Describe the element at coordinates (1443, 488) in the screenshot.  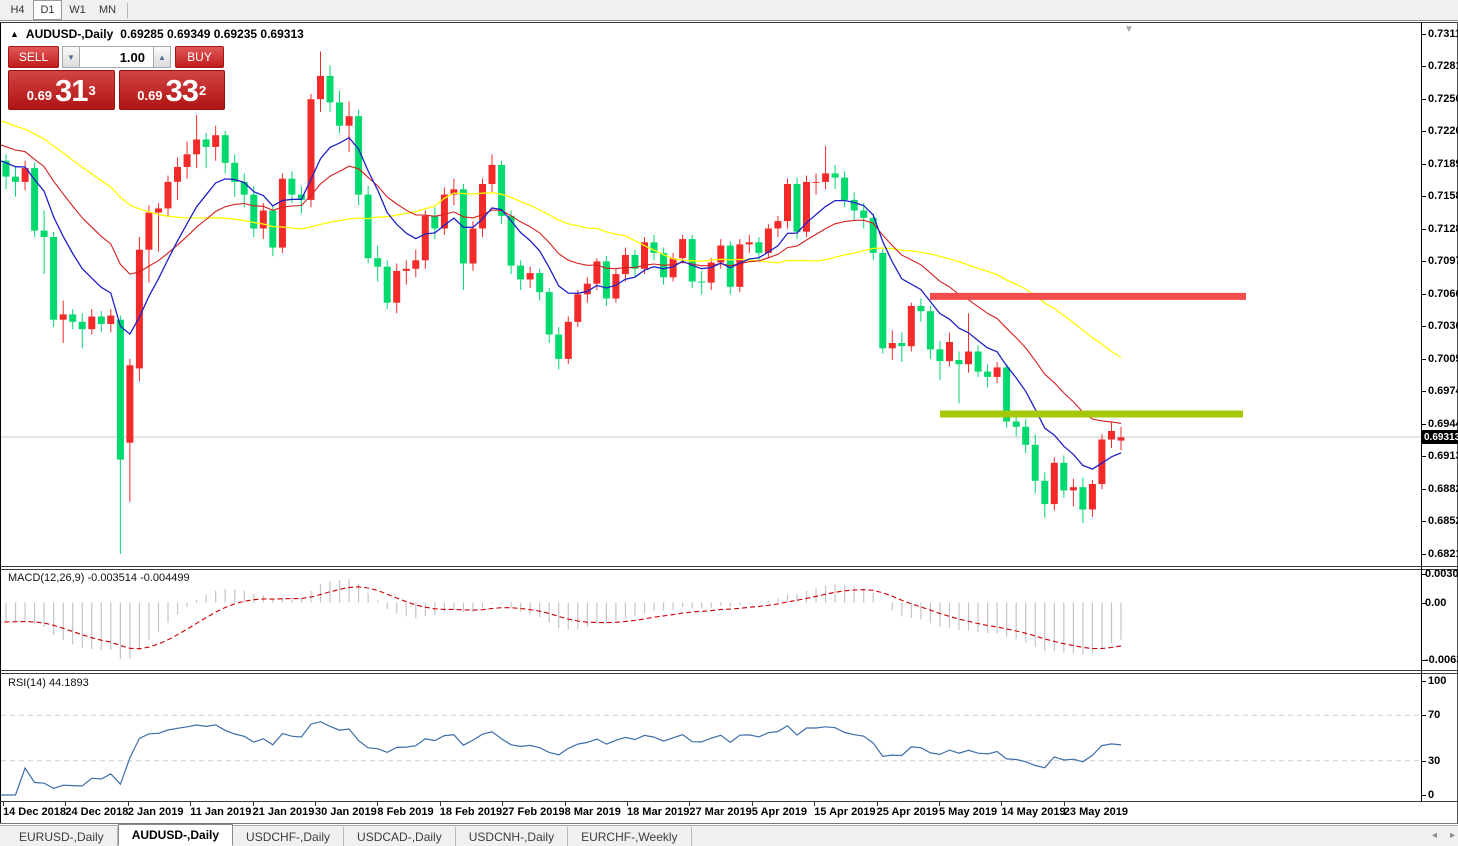
I see `price-tick-label: 0.68825` at that location.